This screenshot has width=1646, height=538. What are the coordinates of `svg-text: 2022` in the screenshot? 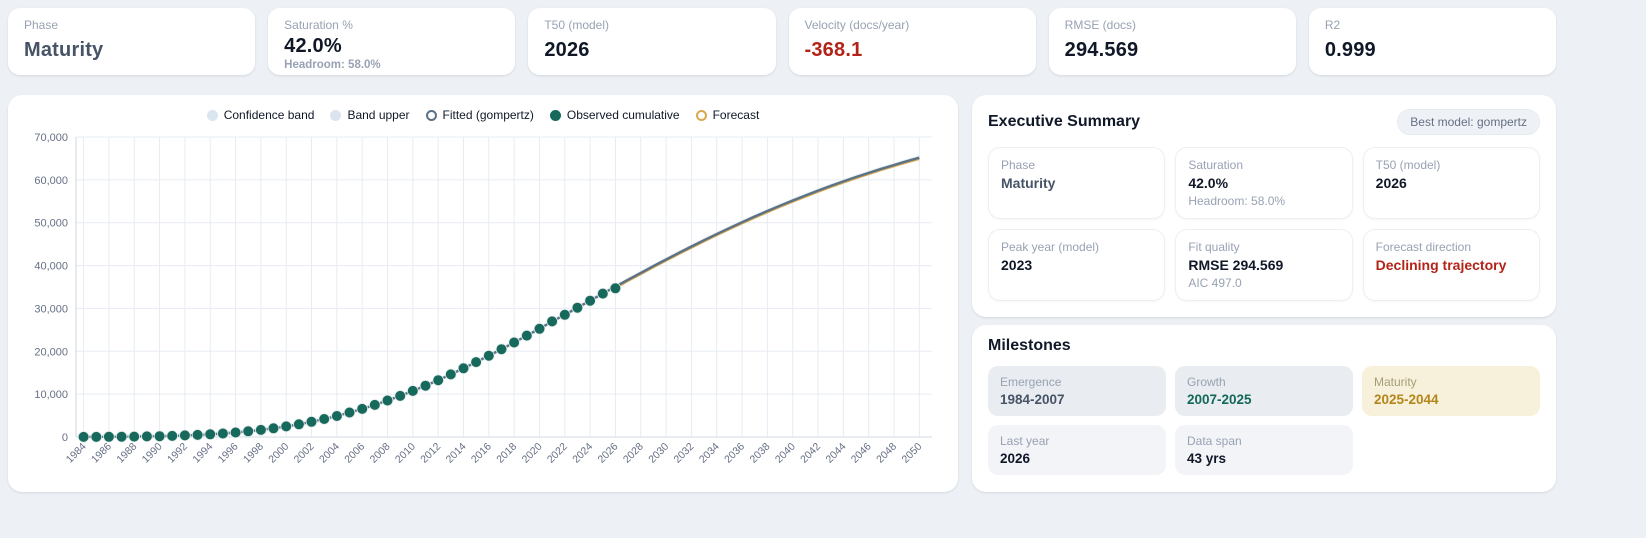 It's located at (557, 453).